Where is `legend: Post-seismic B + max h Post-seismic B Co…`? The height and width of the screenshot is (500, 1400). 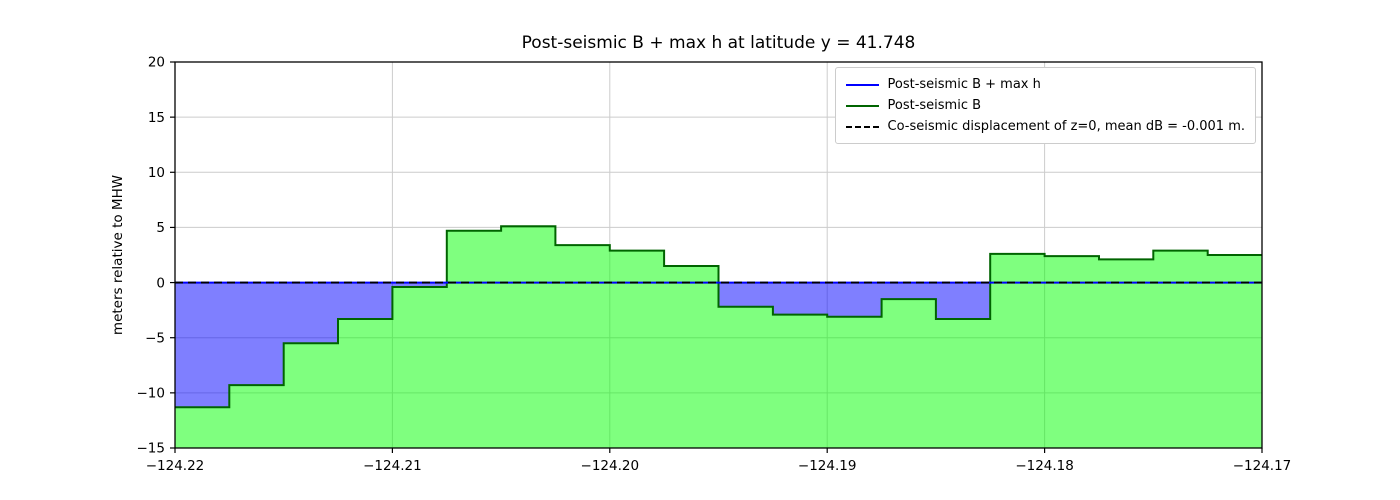
legend: Post-seismic B + max h Post-seismic B Co… is located at coordinates (1045, 105).